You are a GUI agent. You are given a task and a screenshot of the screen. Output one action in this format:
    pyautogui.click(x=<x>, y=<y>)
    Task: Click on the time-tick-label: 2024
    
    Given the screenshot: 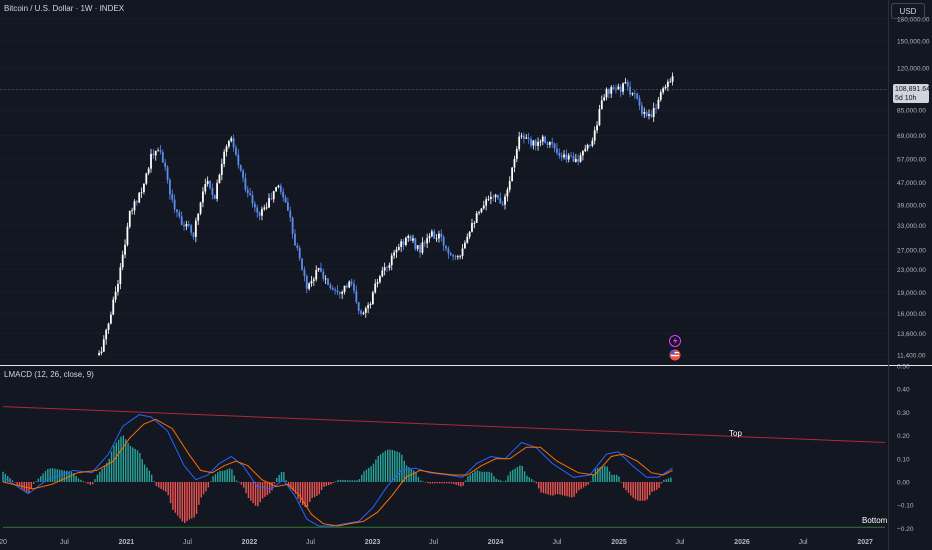 What is the action you would take?
    pyautogui.click(x=496, y=542)
    